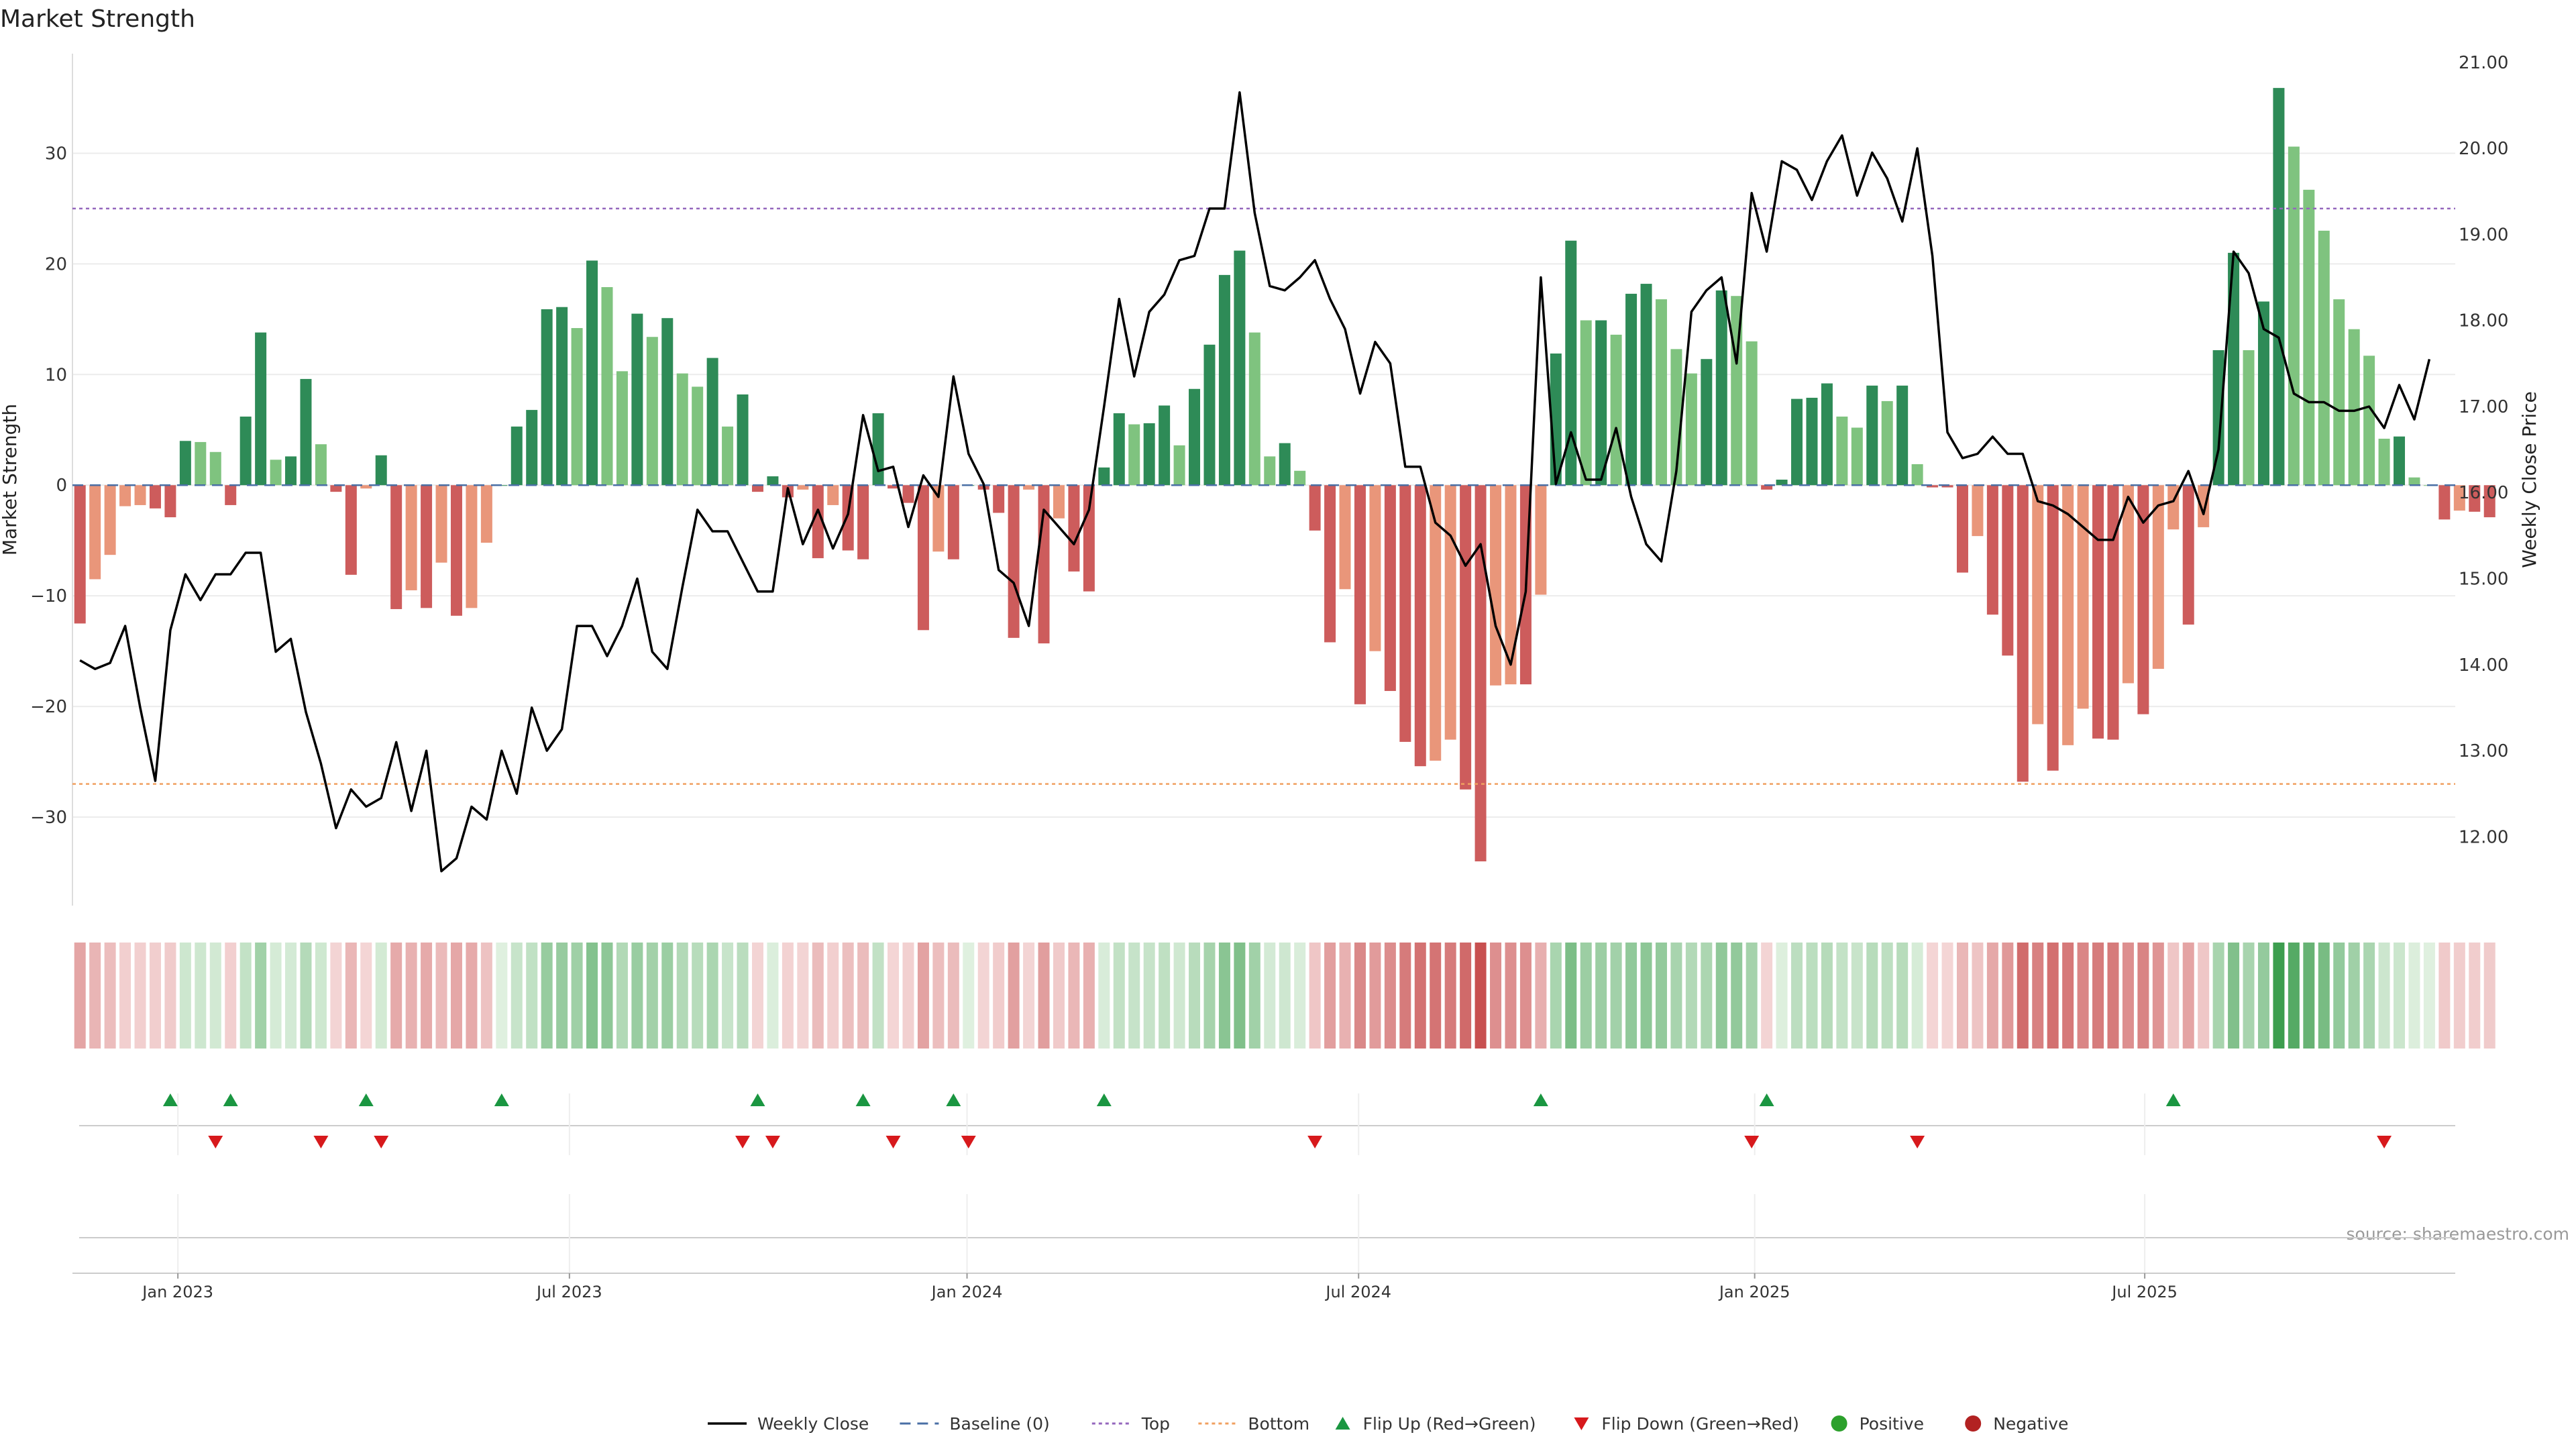 The height and width of the screenshot is (1449, 2576). Describe the element at coordinates (2483, 235) in the screenshot. I see `y2-tick-label: 19.00` at that location.